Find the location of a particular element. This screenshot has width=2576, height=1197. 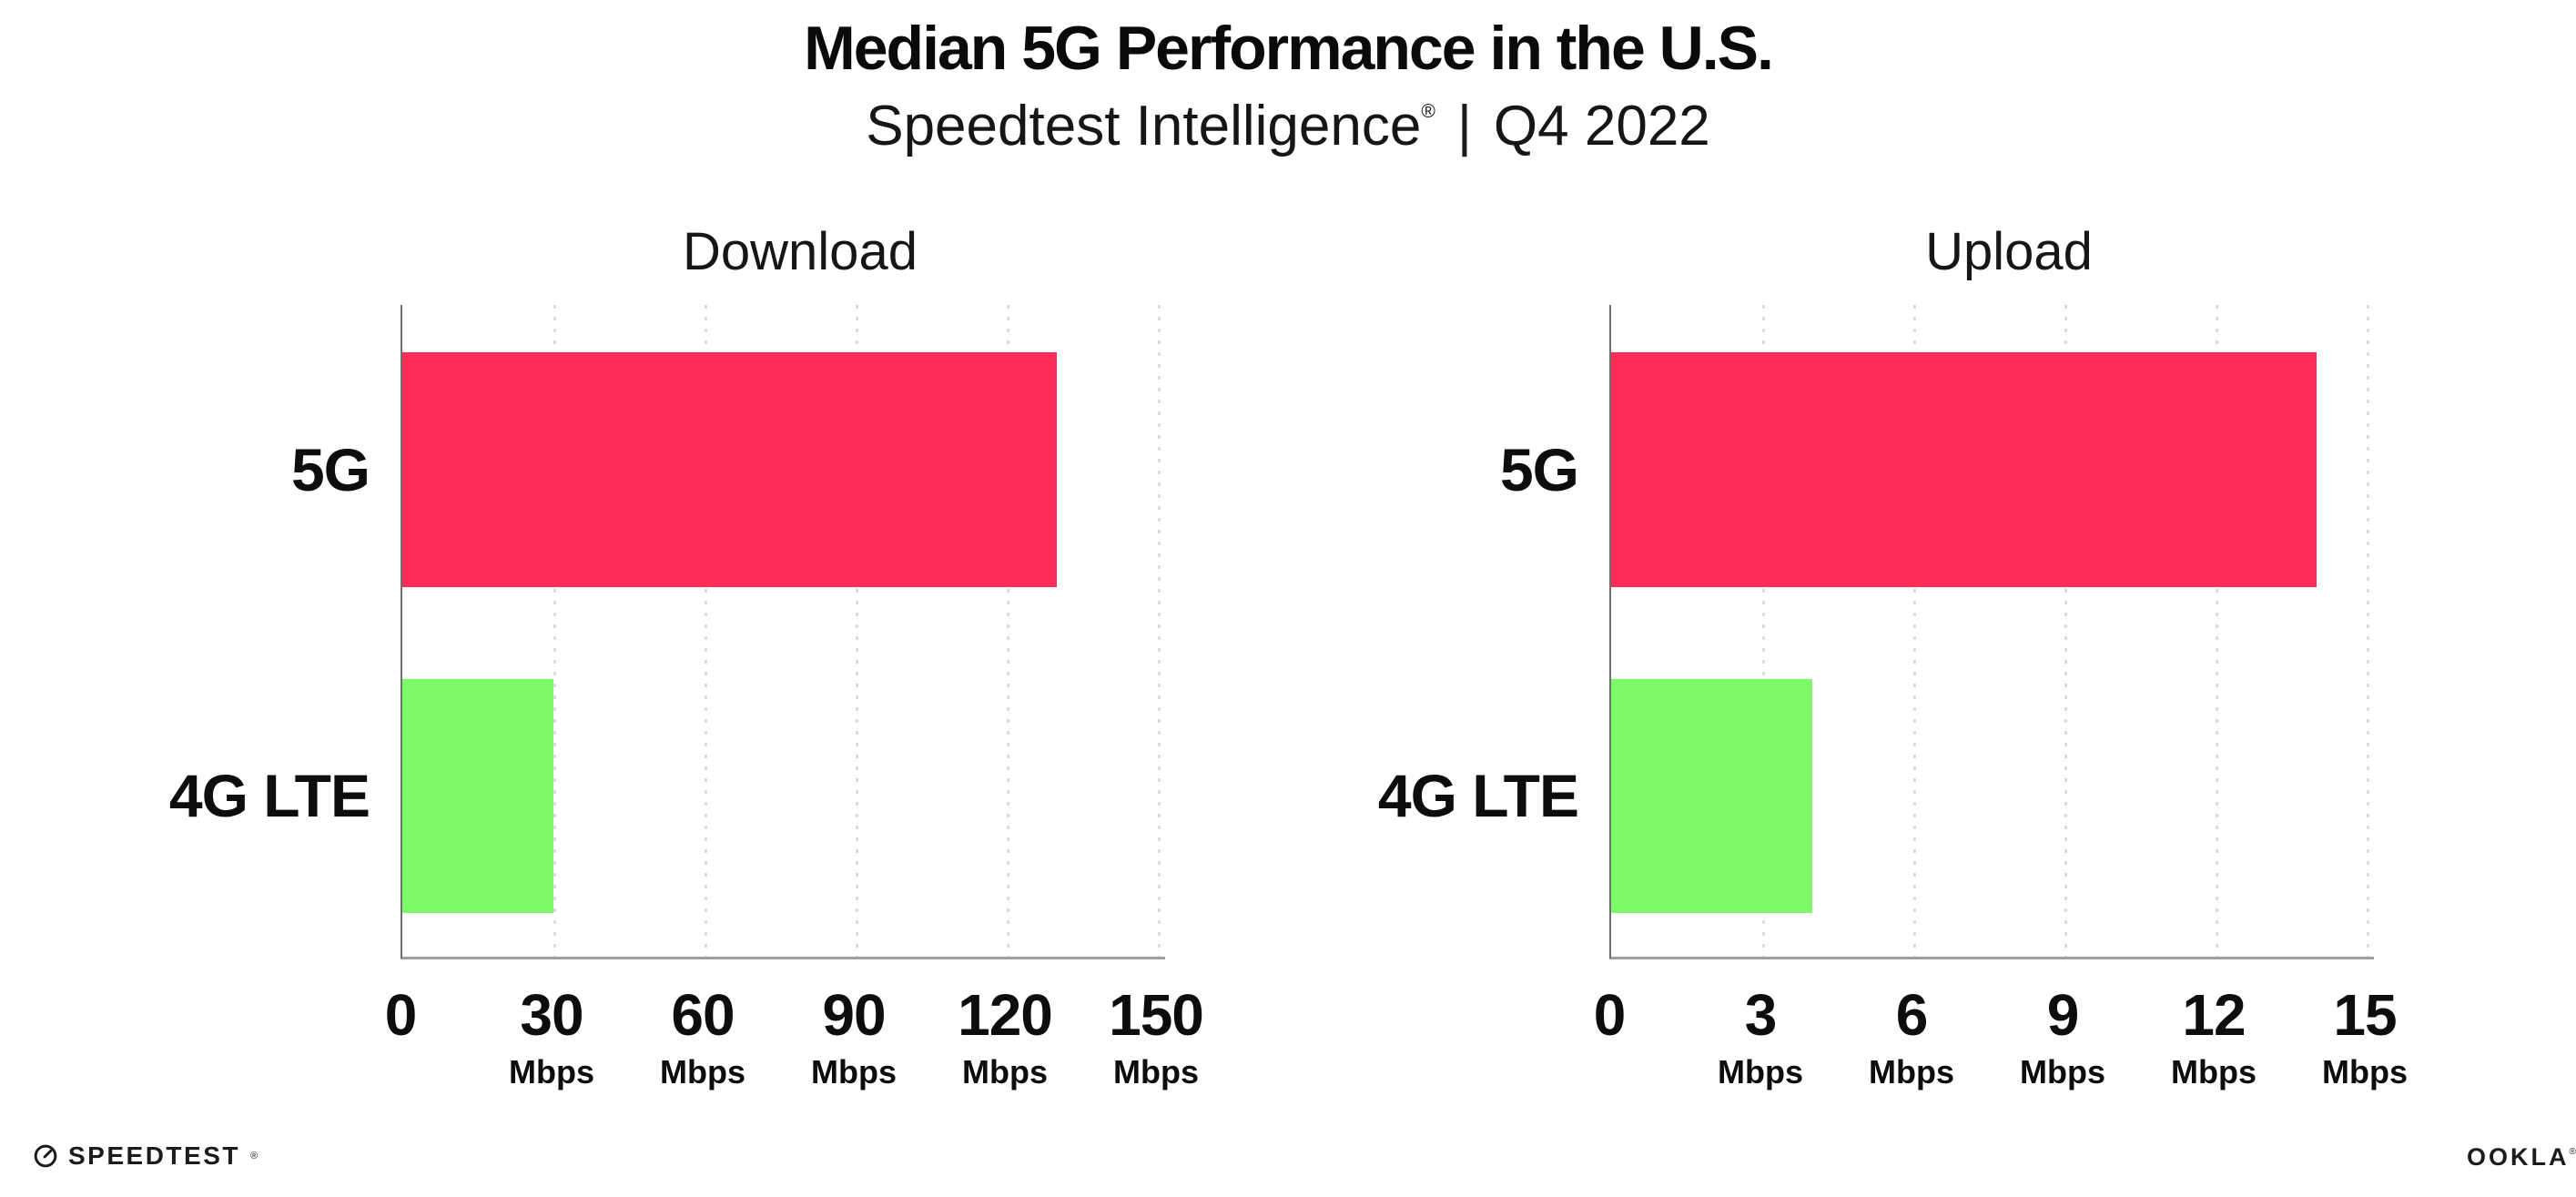

x-tick-label: 150 Mbps is located at coordinates (1156, 1036).